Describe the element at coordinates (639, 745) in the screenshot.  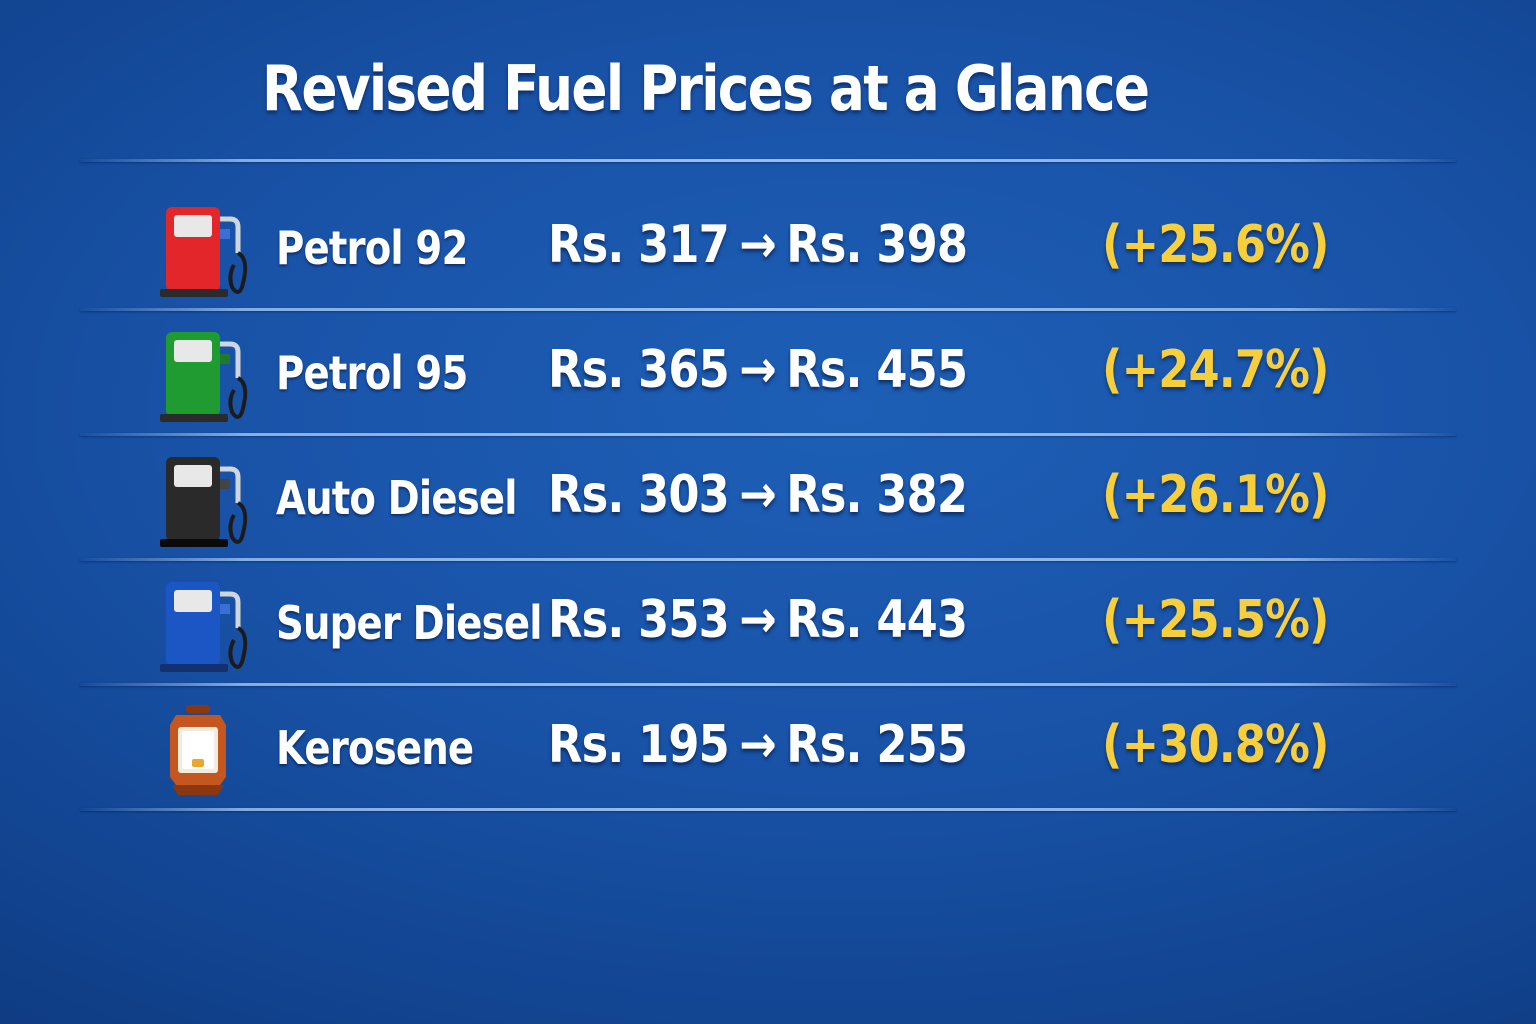
I see `old-price: Rs. 195` at that location.